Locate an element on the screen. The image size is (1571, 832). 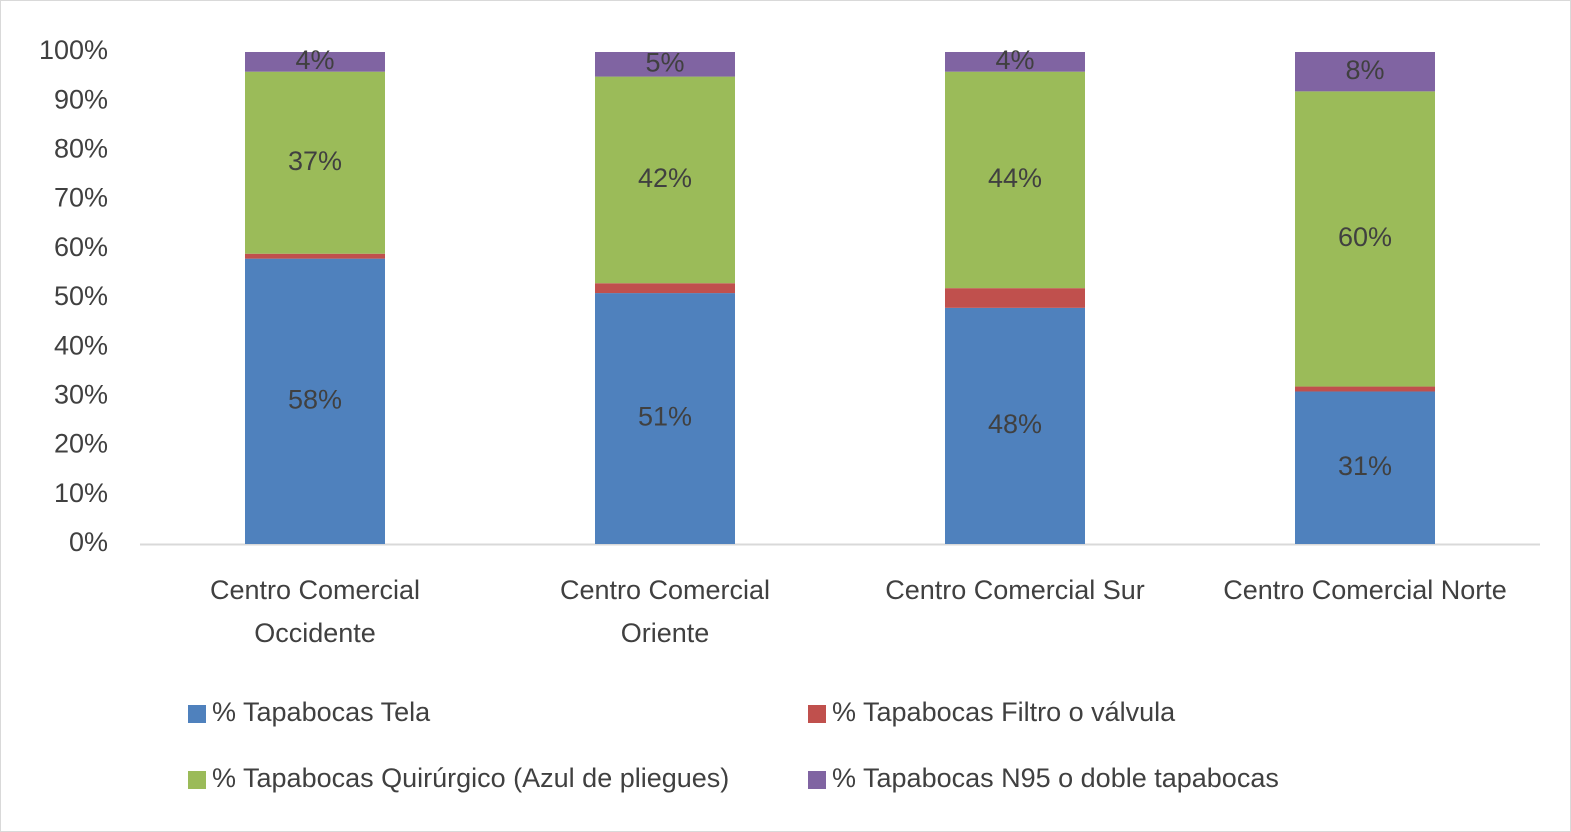
x-tick-label: Centro Comercial Occidente is located at coordinates (315, 611).